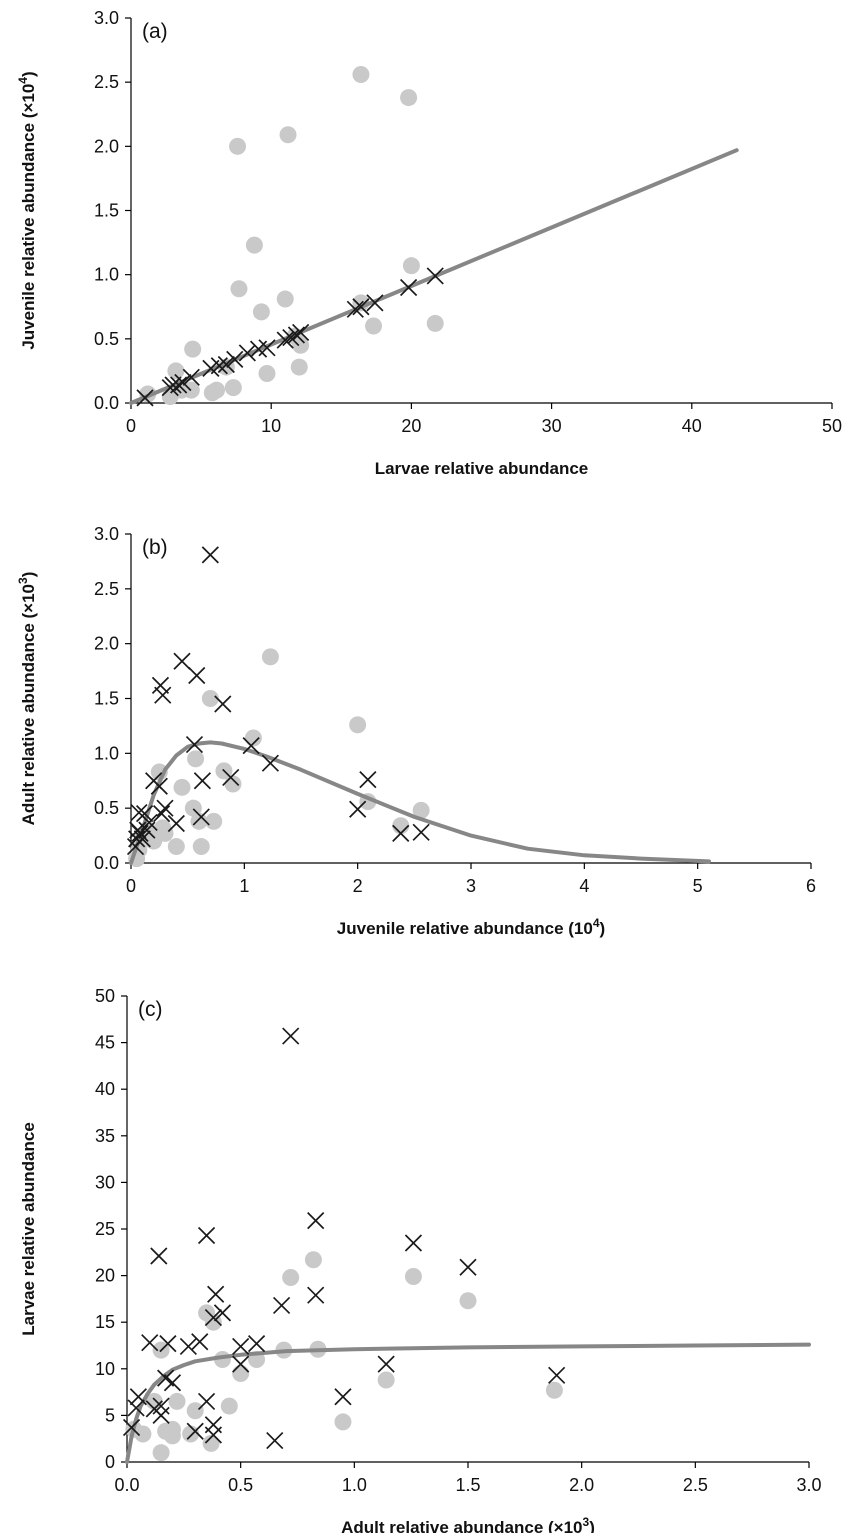  I want to click on y-tick-label: 0.5, so click(106, 808).